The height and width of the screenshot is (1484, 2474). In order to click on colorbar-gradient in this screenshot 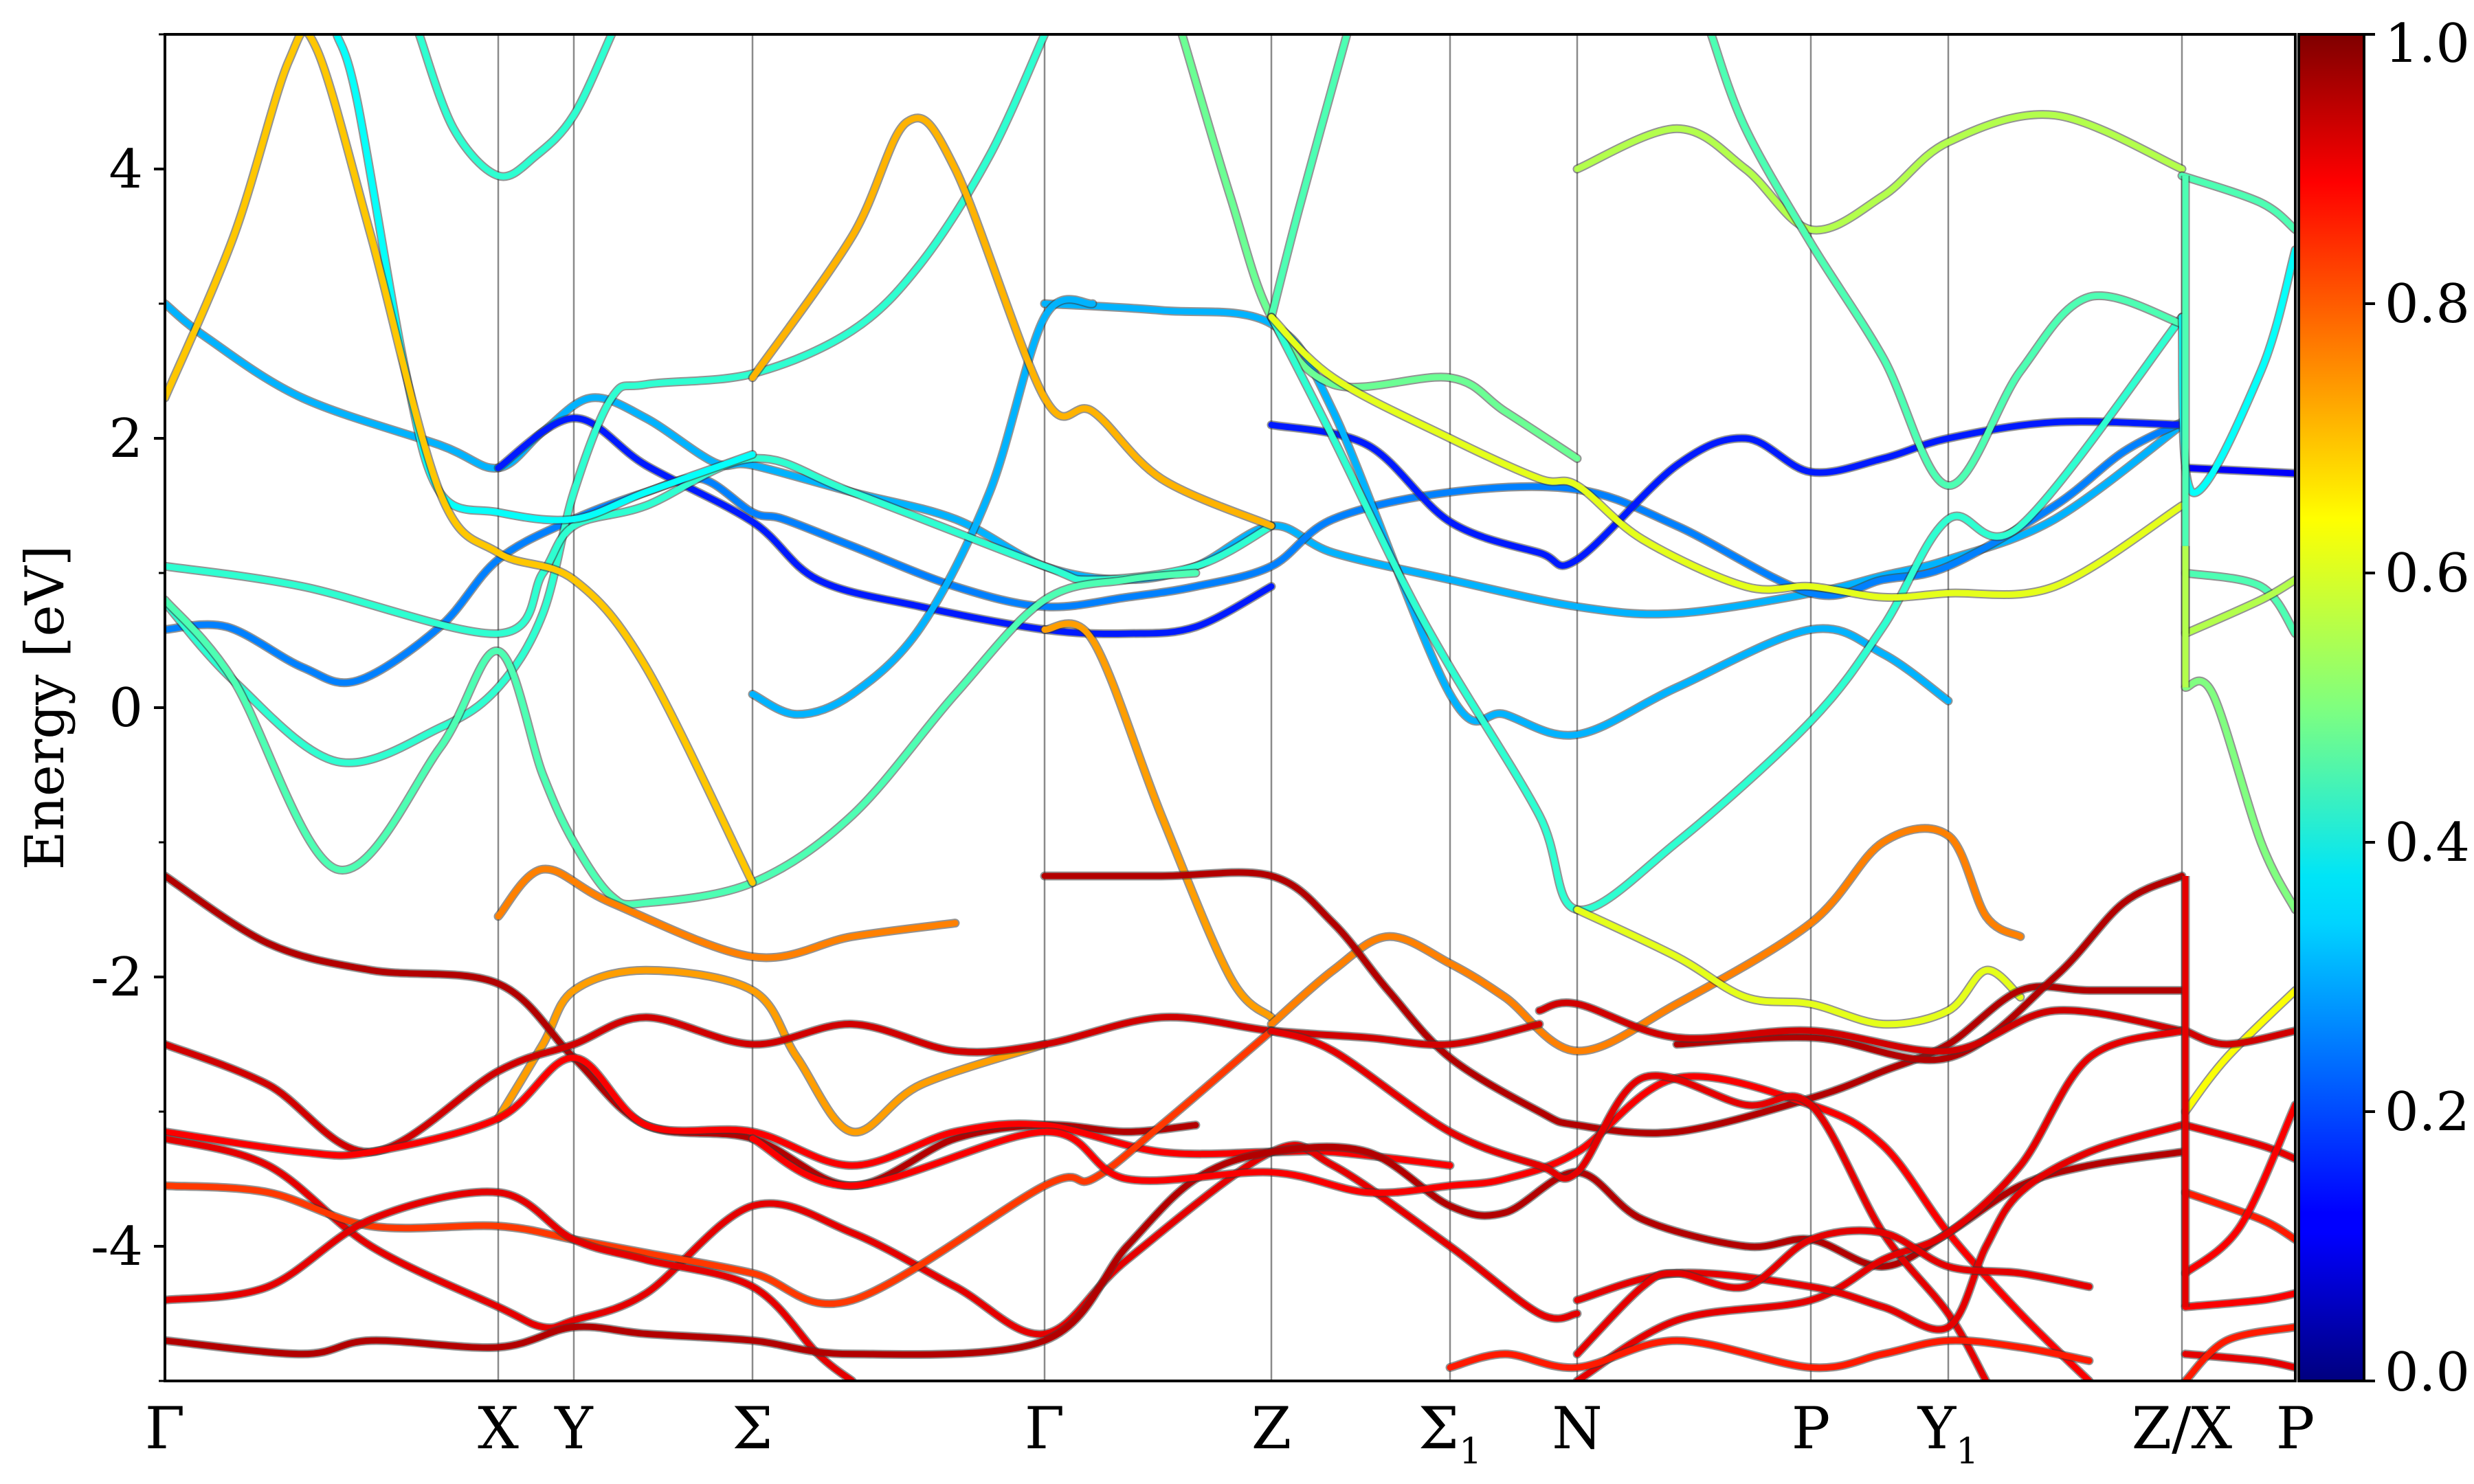, I will do `click(2331, 707)`.